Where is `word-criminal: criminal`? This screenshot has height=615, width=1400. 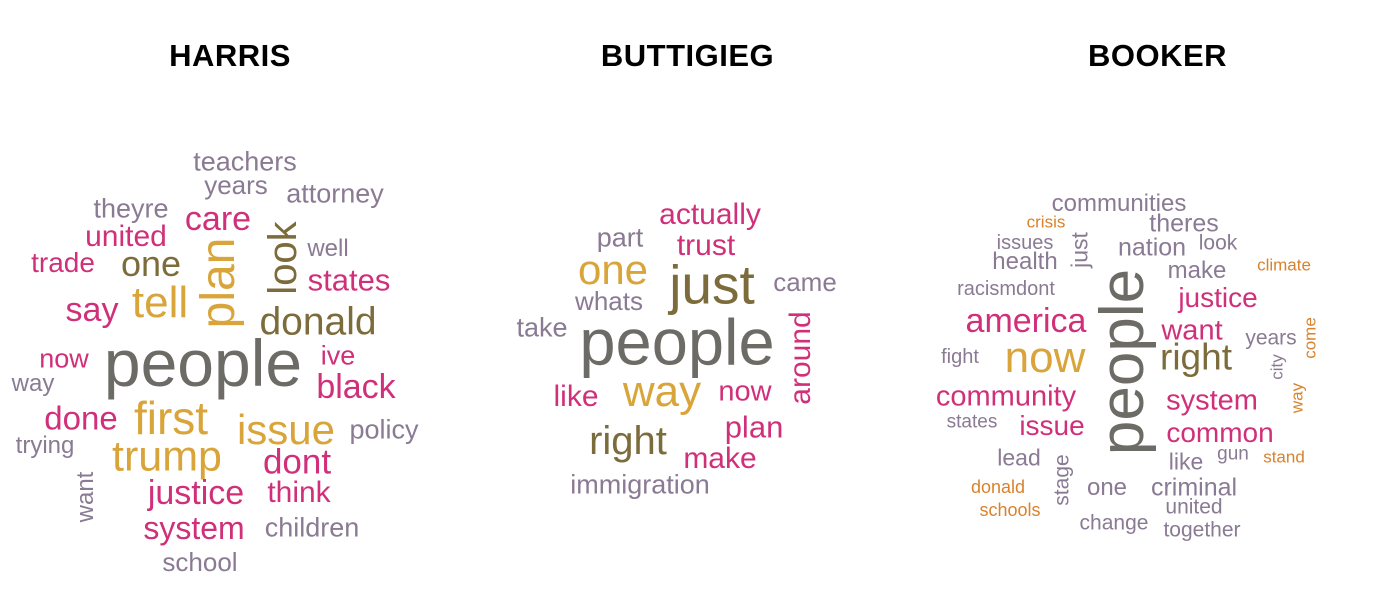
word-criminal: criminal is located at coordinates (1194, 487).